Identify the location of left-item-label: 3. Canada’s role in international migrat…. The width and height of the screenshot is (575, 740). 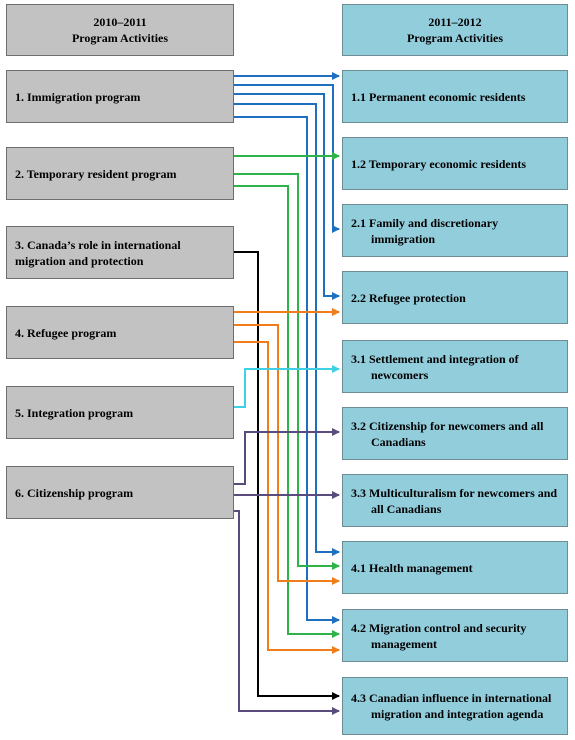
(98, 252).